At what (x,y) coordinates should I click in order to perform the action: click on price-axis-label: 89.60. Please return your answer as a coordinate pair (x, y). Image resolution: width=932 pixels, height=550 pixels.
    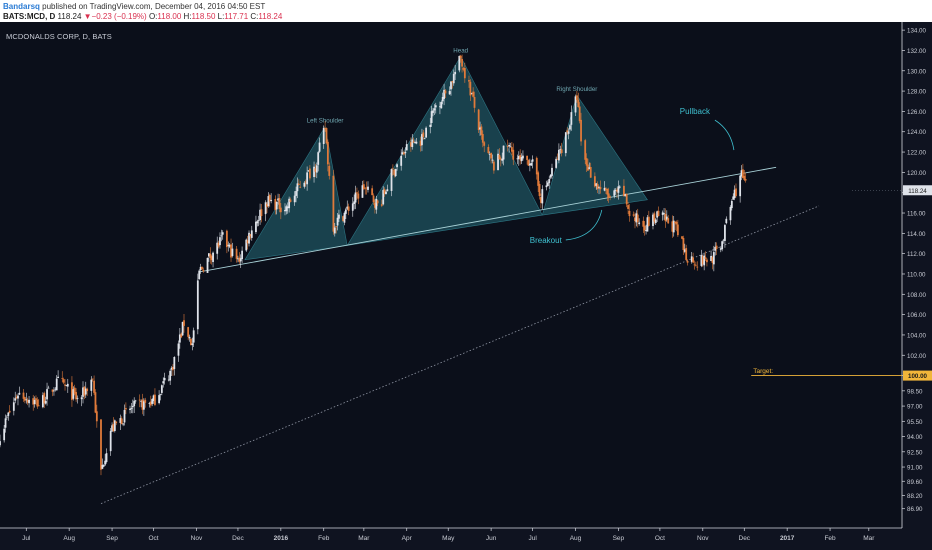
    Looking at the image, I should click on (915, 482).